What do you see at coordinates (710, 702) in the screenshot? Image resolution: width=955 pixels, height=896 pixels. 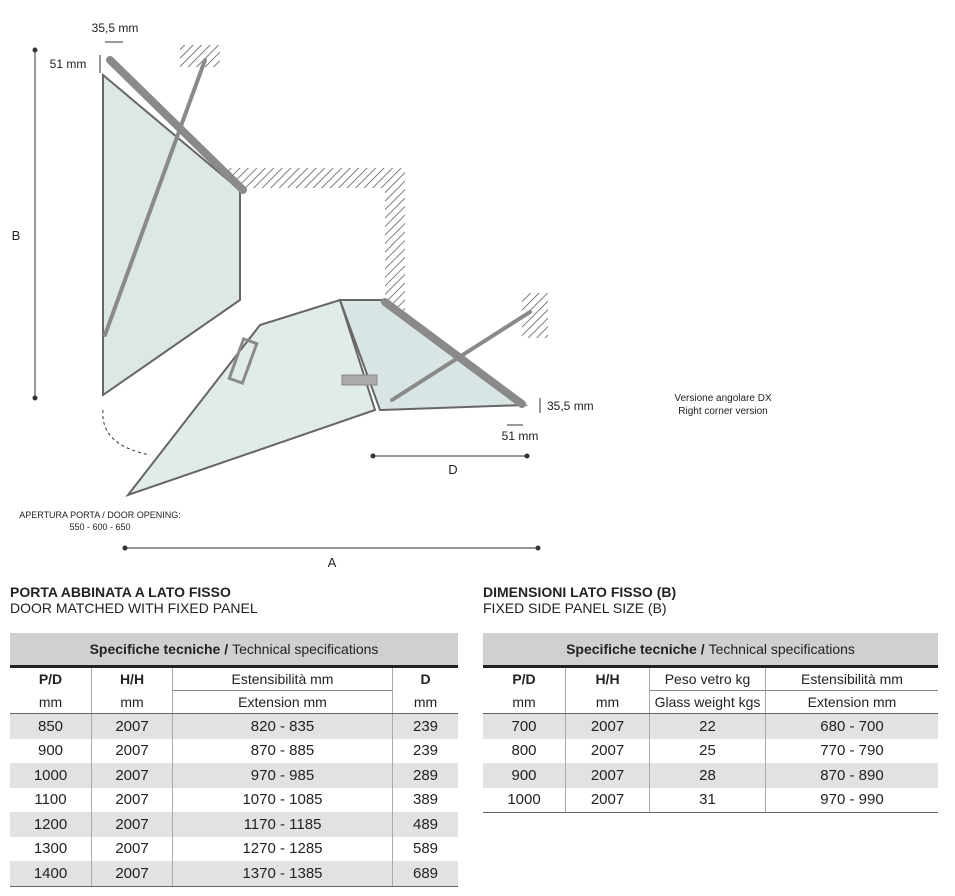 I see `header-row: mm mm Glass weight kgs Extension mm` at bounding box center [710, 702].